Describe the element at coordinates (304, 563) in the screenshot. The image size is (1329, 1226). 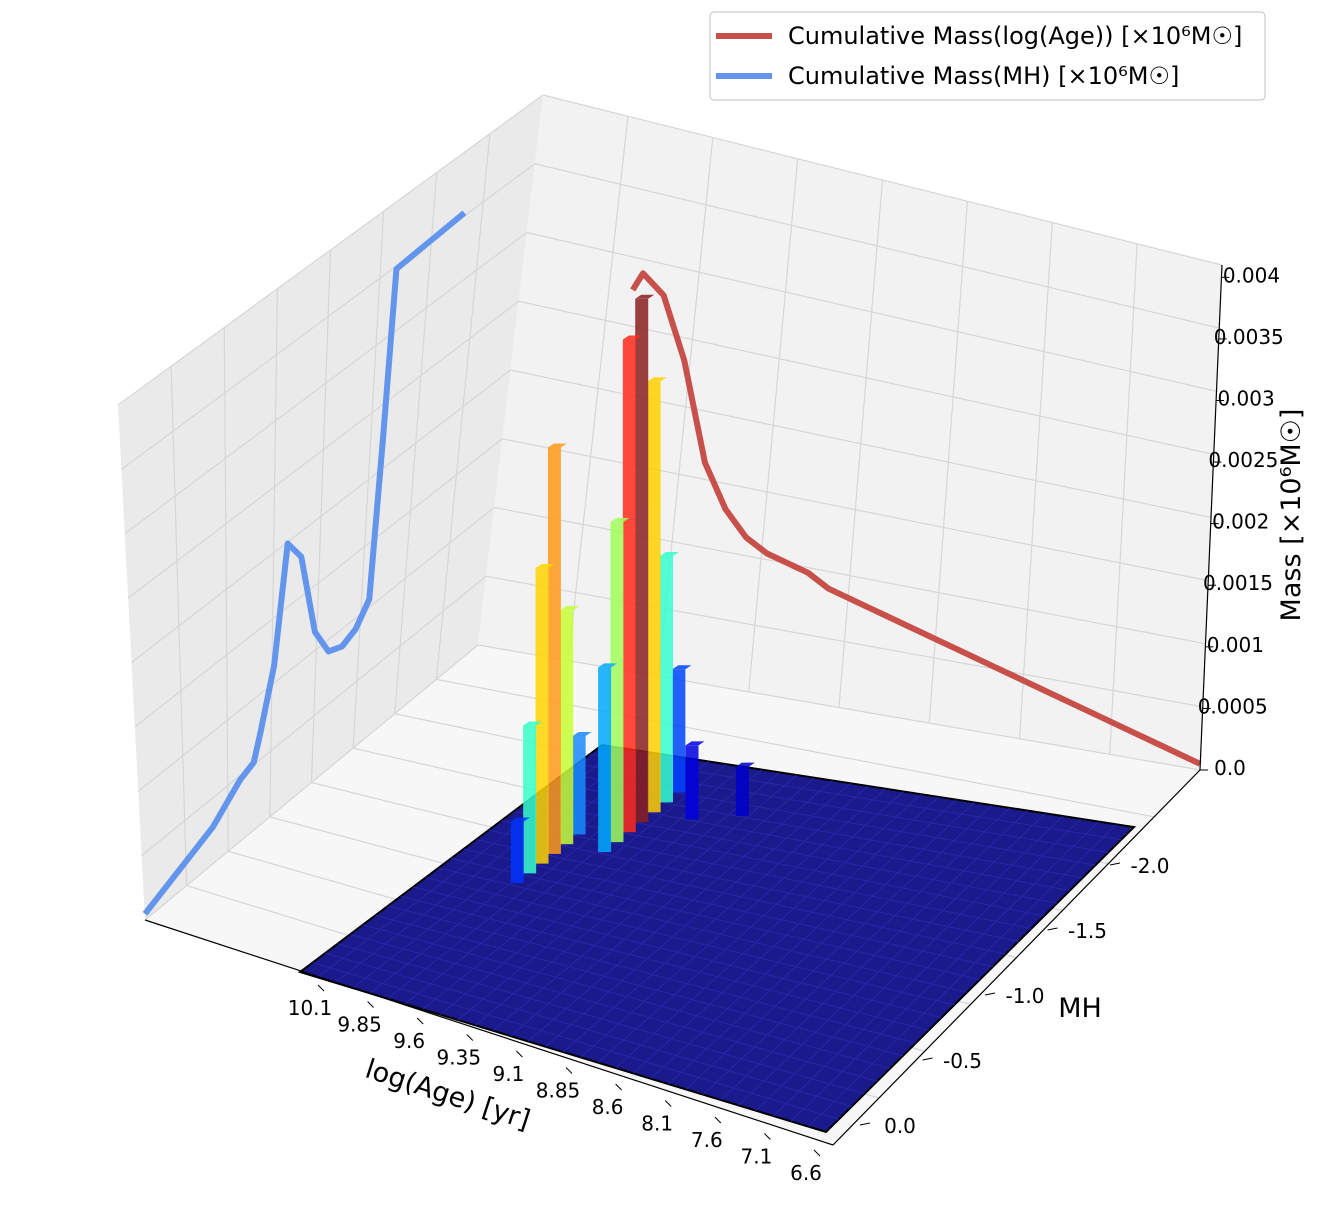
I see `cumulative-mh-line` at that location.